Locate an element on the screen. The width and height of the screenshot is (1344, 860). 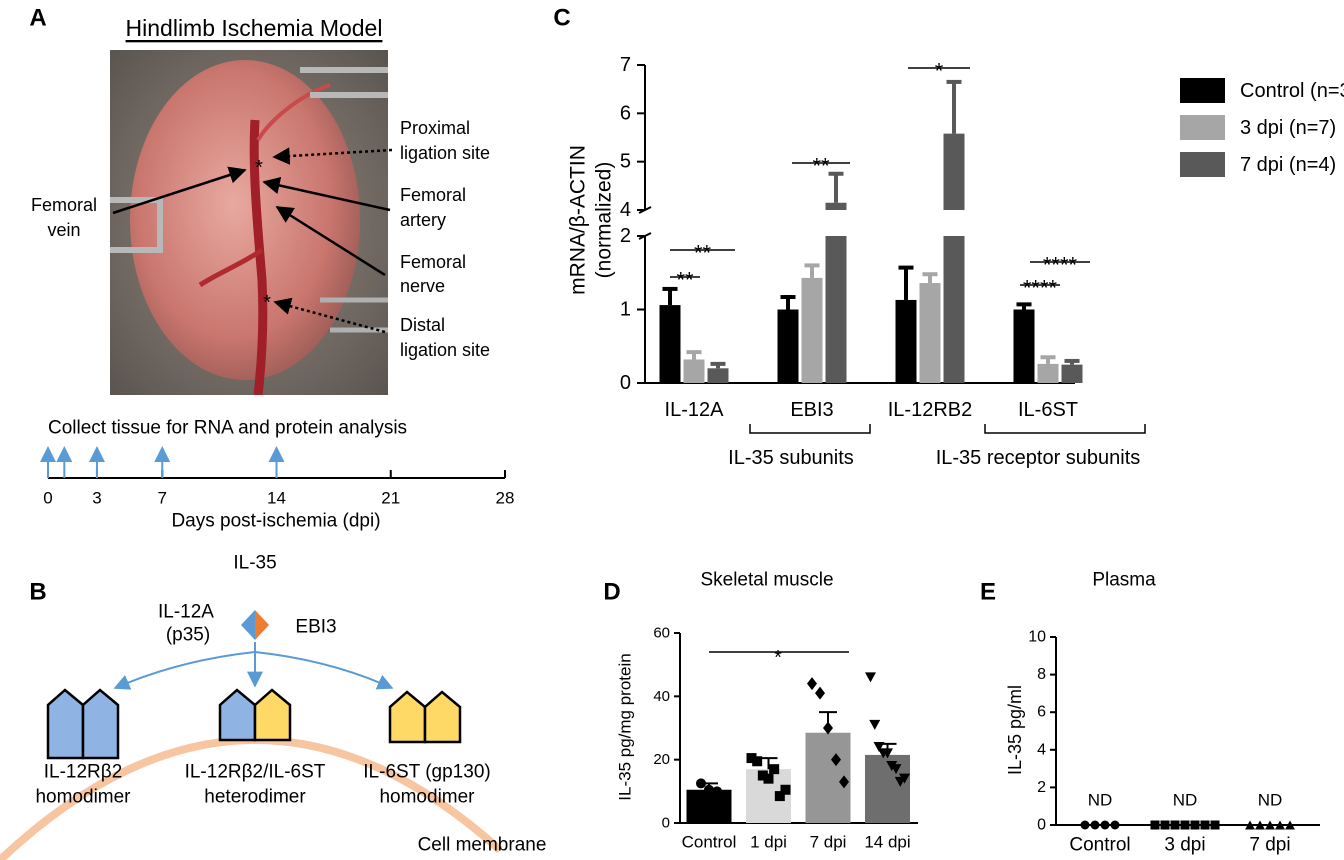
x-tick-label: Control is located at coordinates (709, 842).